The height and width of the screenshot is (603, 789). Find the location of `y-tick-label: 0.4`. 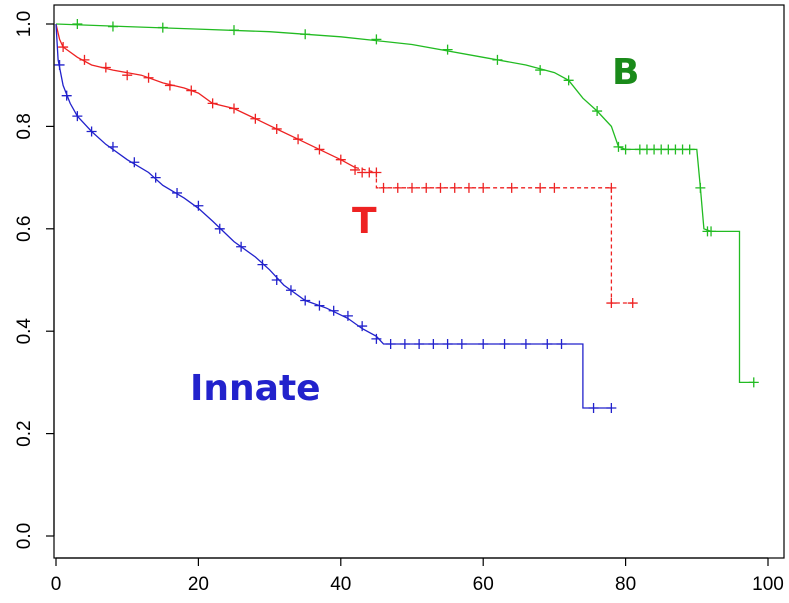

y-tick-label: 0.4 is located at coordinates (24, 331).